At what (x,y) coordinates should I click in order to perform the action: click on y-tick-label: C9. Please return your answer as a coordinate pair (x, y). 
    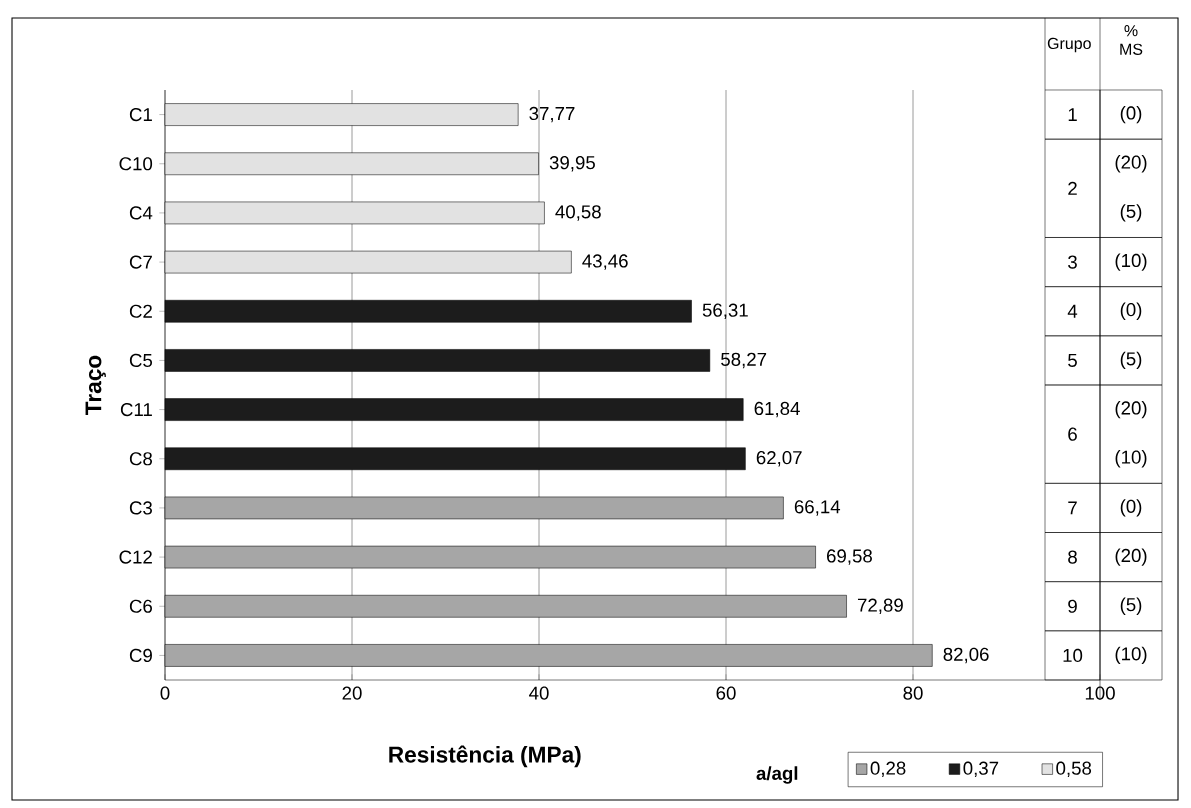
    Looking at the image, I should click on (140, 655).